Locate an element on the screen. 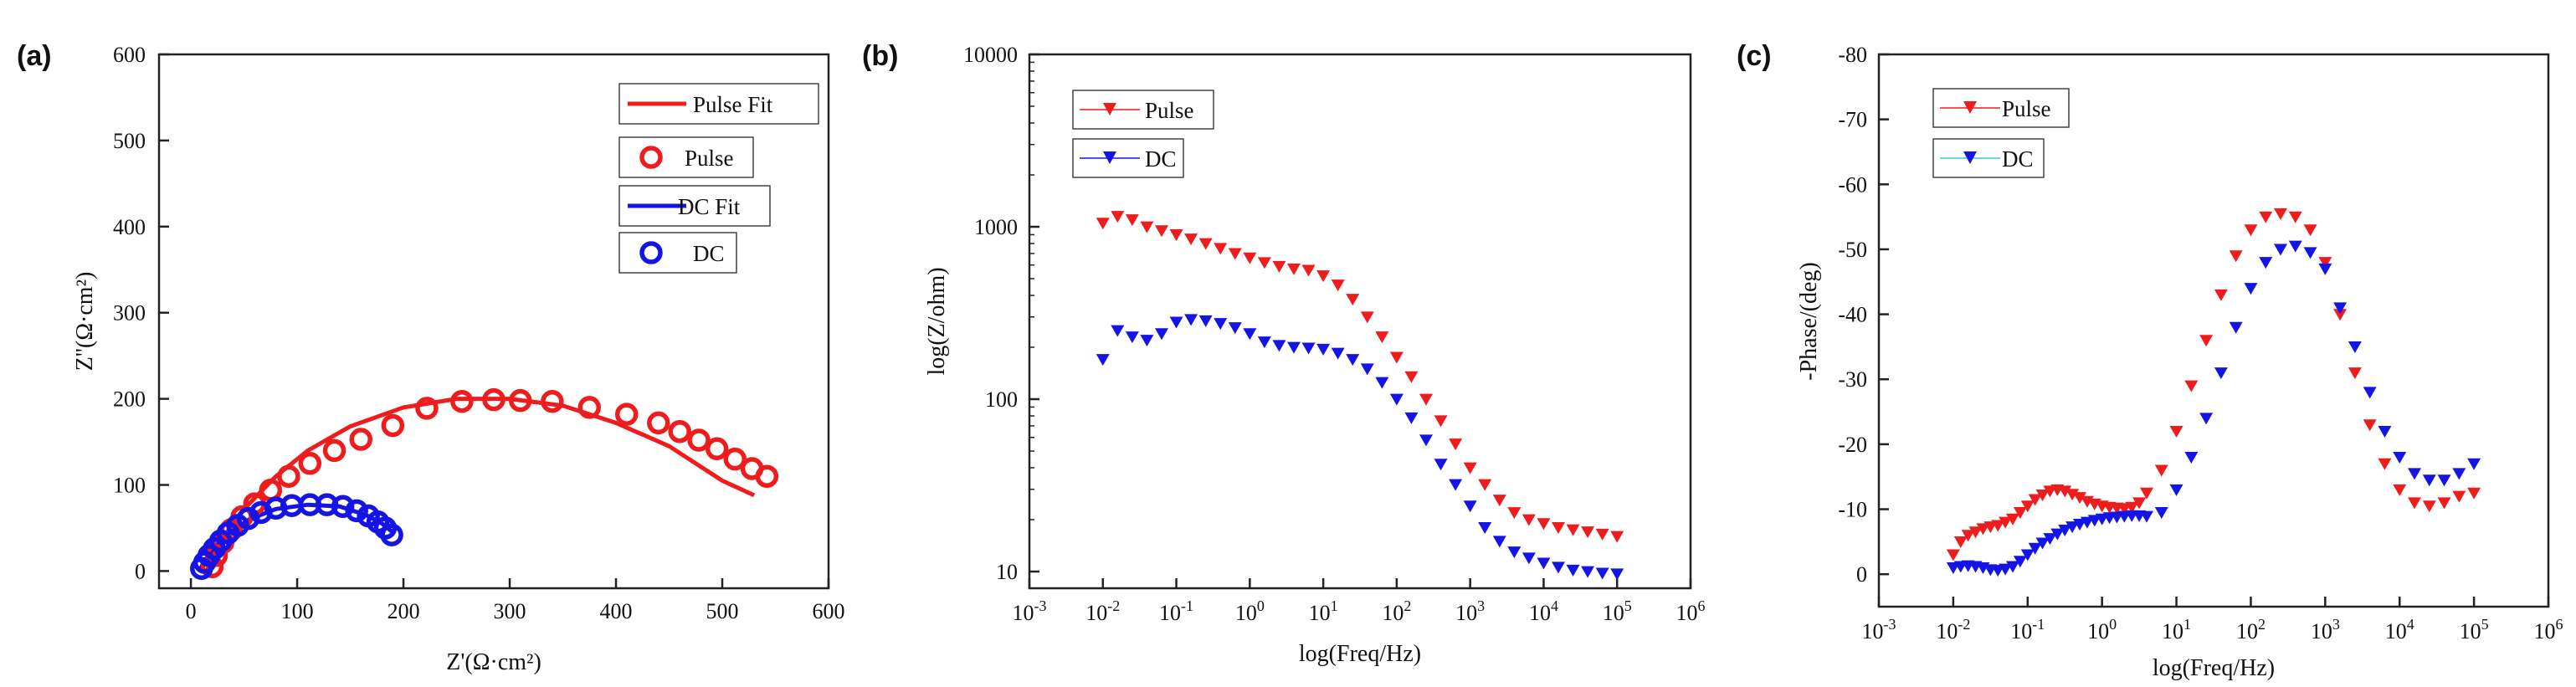 The width and height of the screenshot is (2576, 687). legend-marker-swatch is located at coordinates (1970, 108).